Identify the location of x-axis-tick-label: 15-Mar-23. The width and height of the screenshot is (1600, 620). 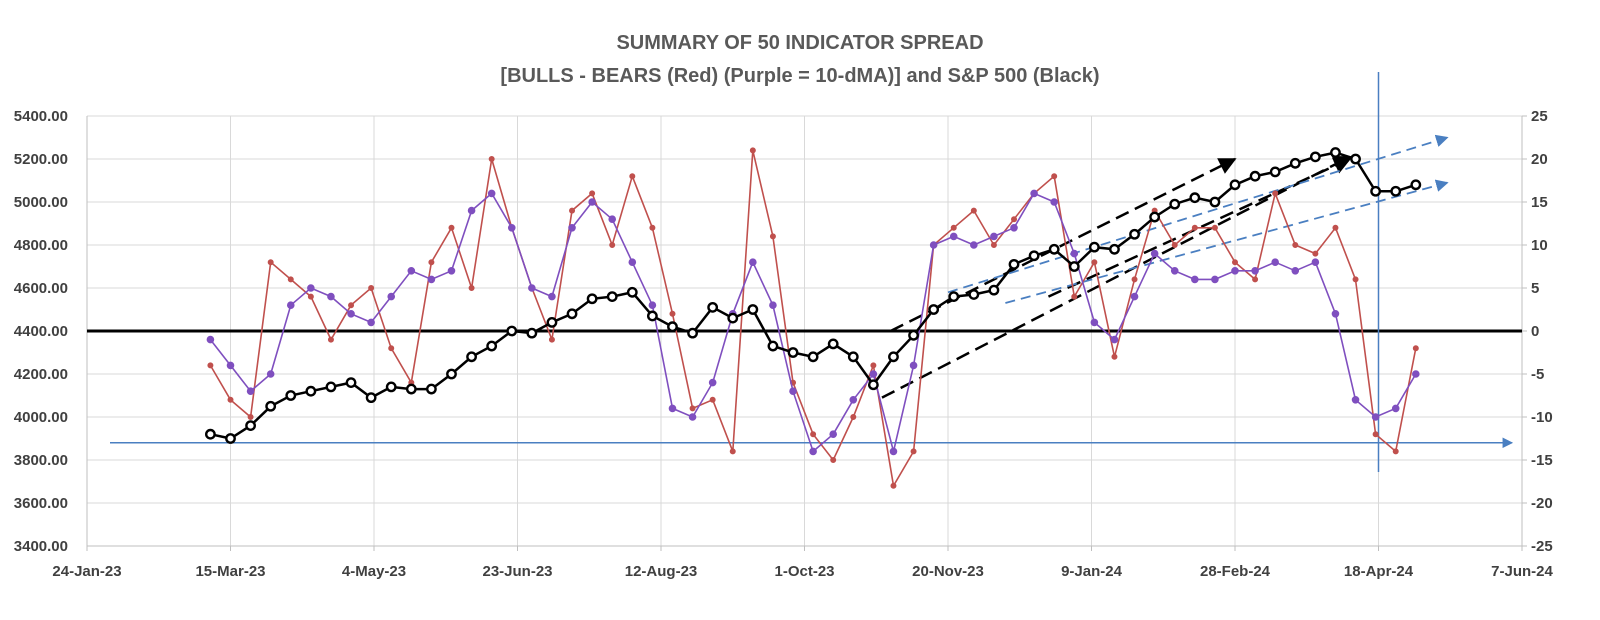
(230, 571).